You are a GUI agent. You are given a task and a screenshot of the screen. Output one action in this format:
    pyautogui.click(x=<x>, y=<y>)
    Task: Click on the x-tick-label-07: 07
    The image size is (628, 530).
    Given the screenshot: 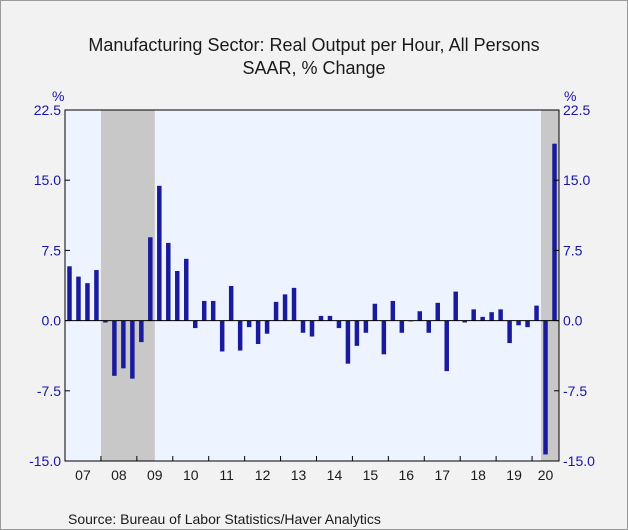 What is the action you would take?
    pyautogui.click(x=83, y=475)
    